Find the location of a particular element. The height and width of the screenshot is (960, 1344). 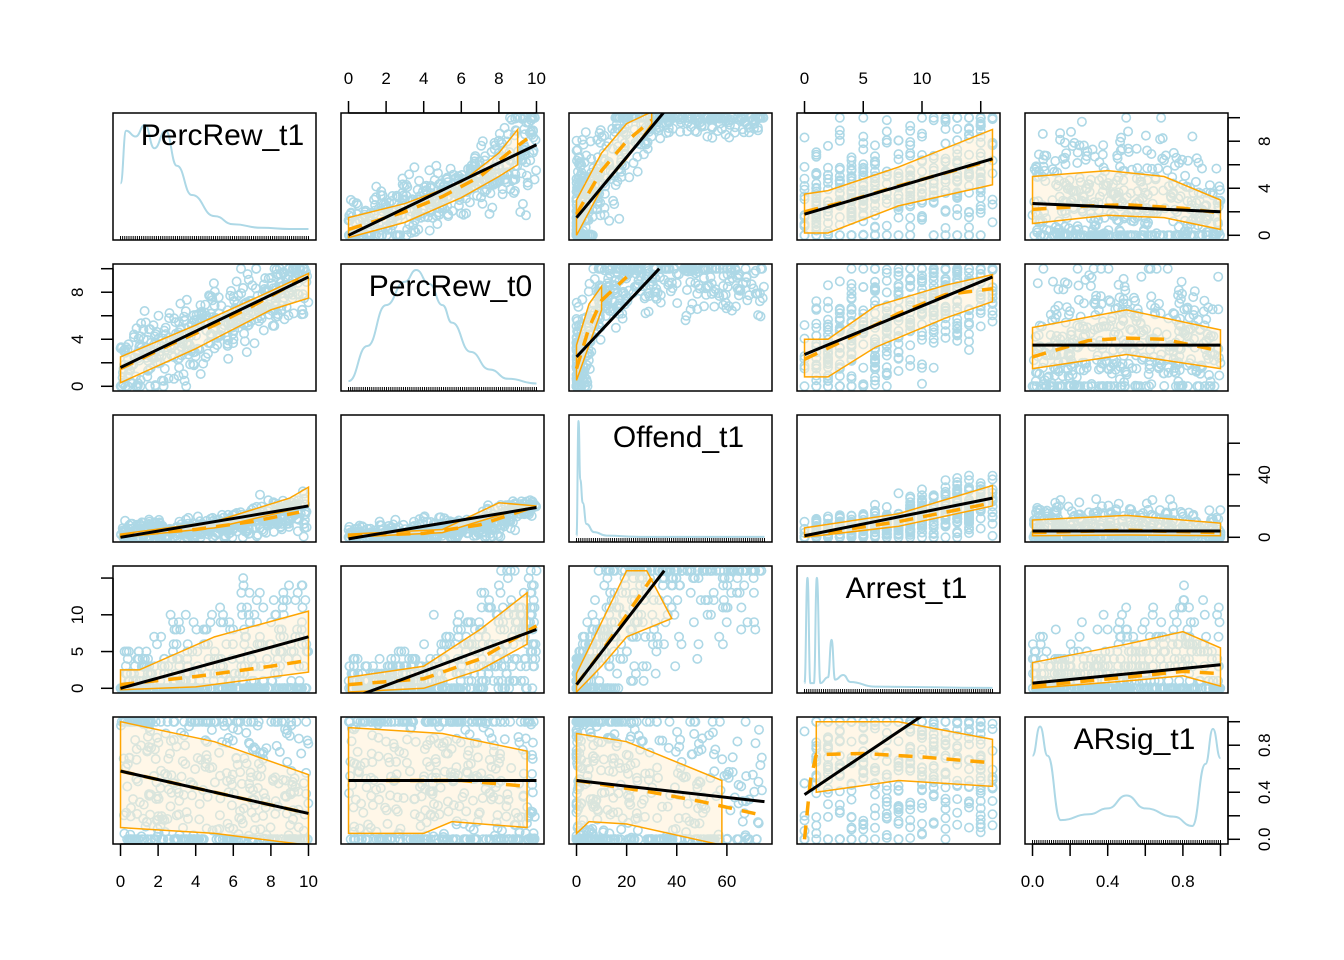

confidence-band is located at coordinates (898, 325).